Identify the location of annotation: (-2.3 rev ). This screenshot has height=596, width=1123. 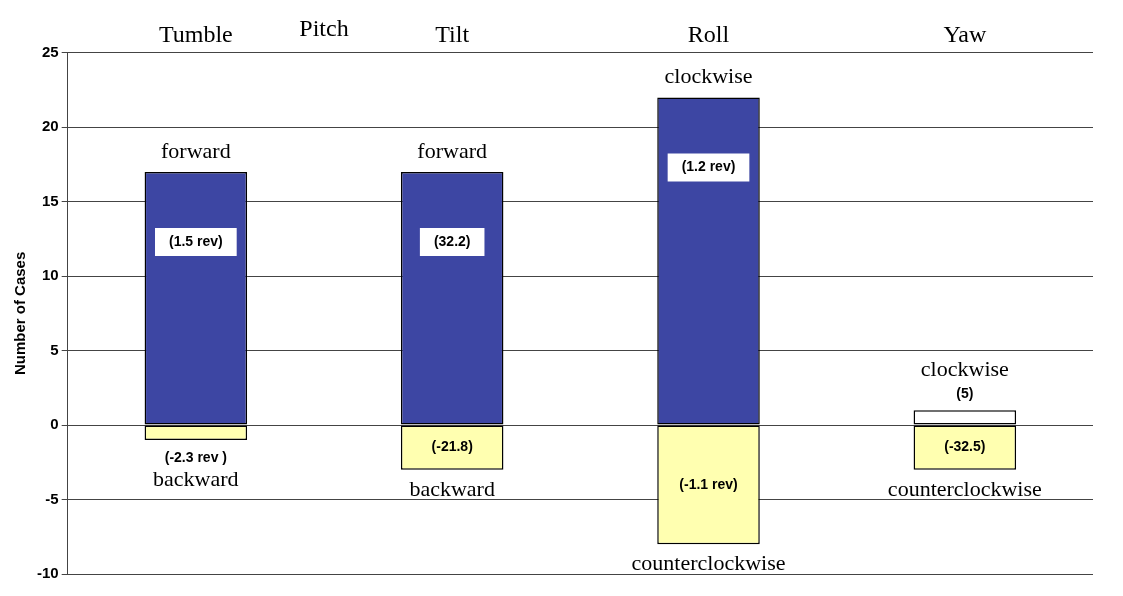
(195, 456).